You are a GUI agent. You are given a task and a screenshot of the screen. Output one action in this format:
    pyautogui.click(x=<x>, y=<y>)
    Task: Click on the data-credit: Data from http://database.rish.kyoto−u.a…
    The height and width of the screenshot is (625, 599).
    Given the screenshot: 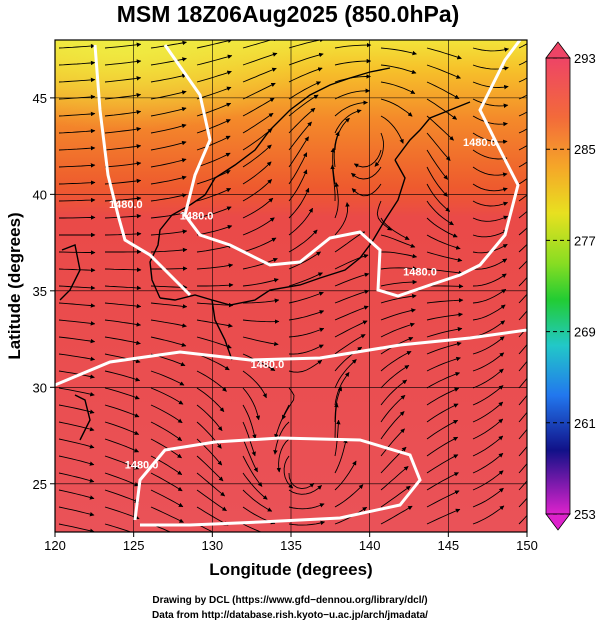 What is the action you would take?
    pyautogui.click(x=290, y=615)
    